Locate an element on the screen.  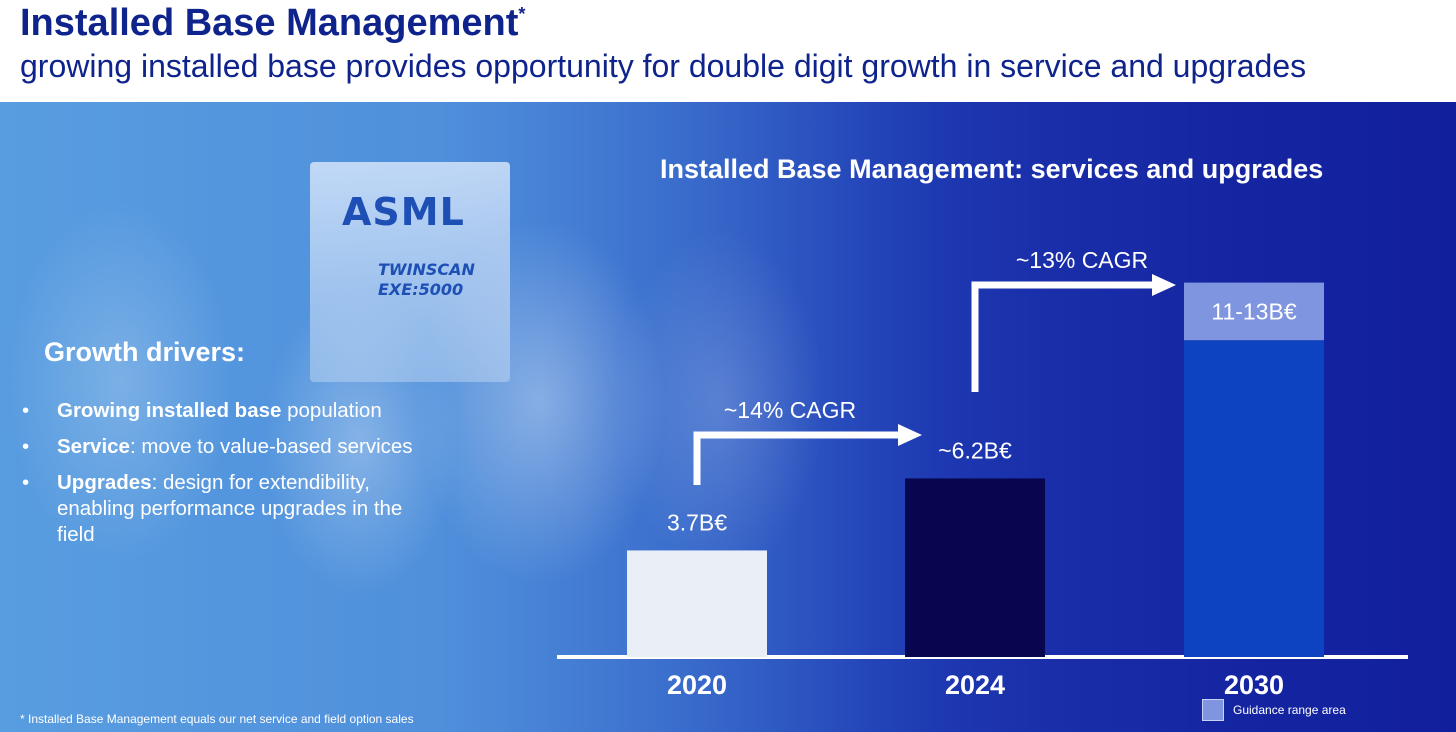
cagr-label-1: ~14% CAGR is located at coordinates (790, 410).